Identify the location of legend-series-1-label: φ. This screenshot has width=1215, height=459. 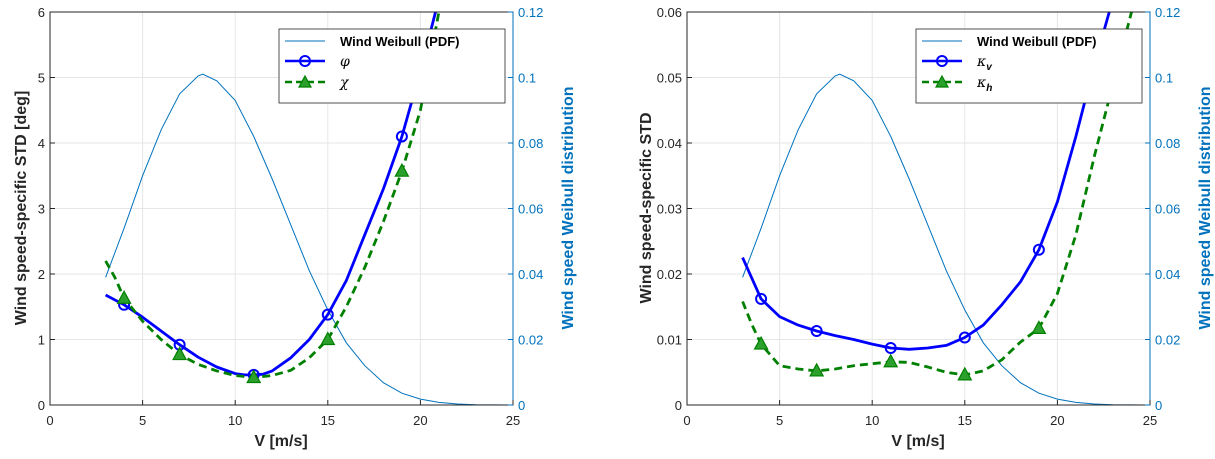
(345, 62).